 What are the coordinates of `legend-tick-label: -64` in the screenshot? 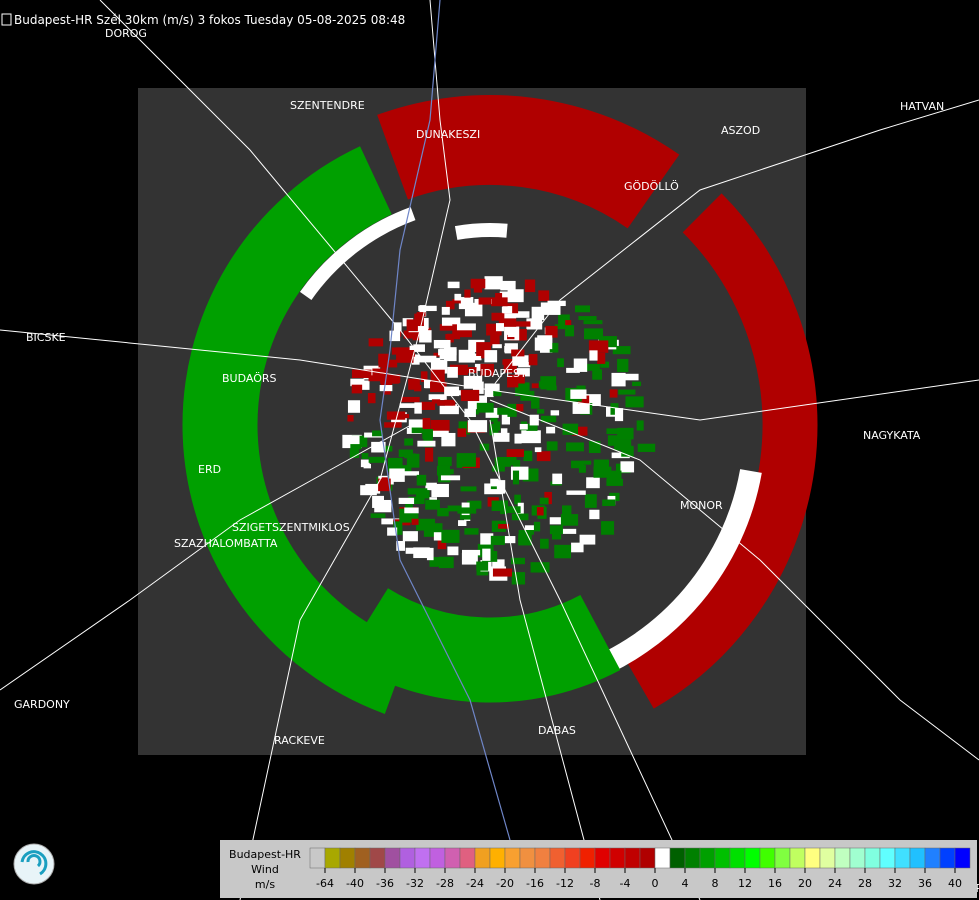 It's located at (325, 883).